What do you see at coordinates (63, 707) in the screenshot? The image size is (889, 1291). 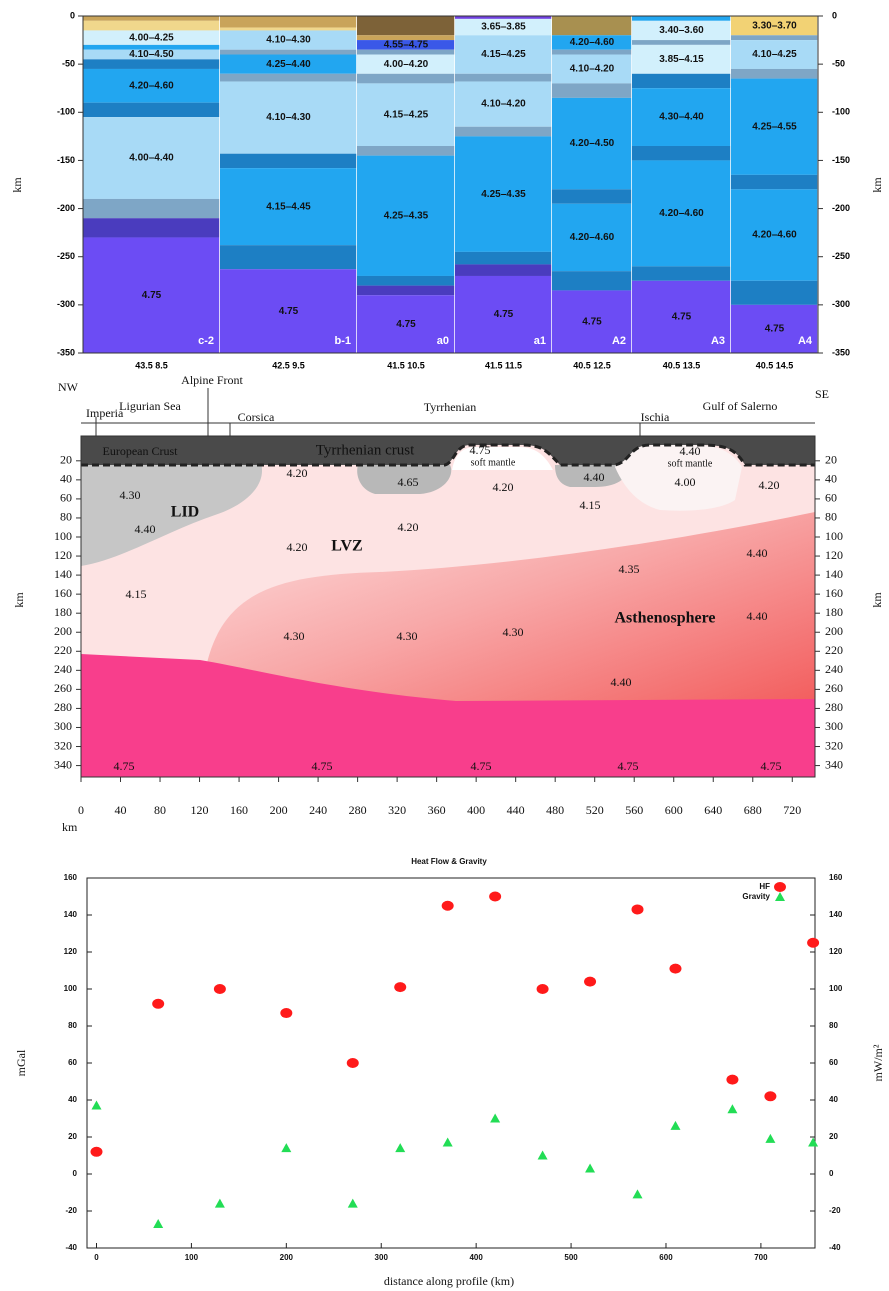 I see `y-tick-label: 280` at bounding box center [63, 707].